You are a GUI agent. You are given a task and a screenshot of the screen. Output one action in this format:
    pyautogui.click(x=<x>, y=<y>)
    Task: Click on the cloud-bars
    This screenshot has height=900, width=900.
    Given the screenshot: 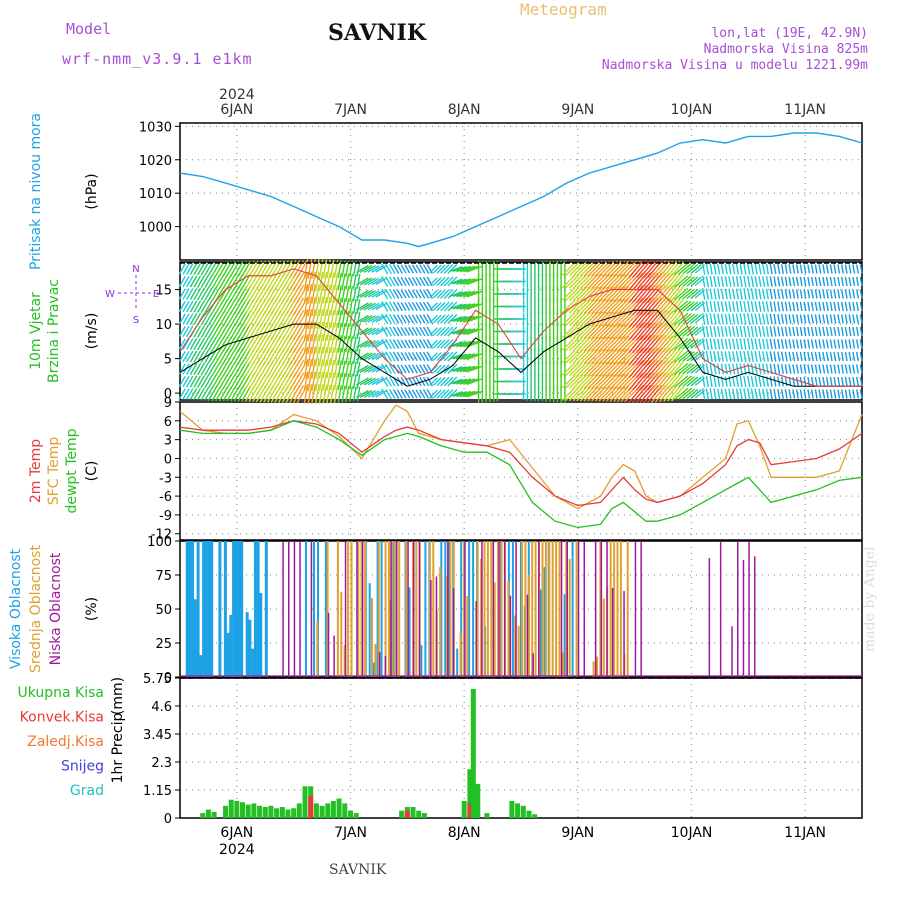 What is the action you would take?
    pyautogui.click(x=470, y=609)
    